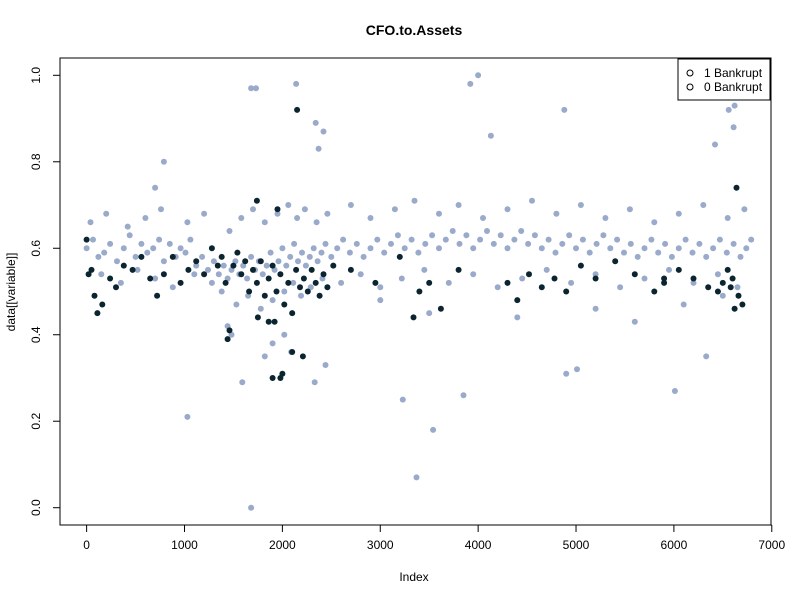 The image size is (800, 600). I want to click on x-axis-label: Index, so click(413, 577).